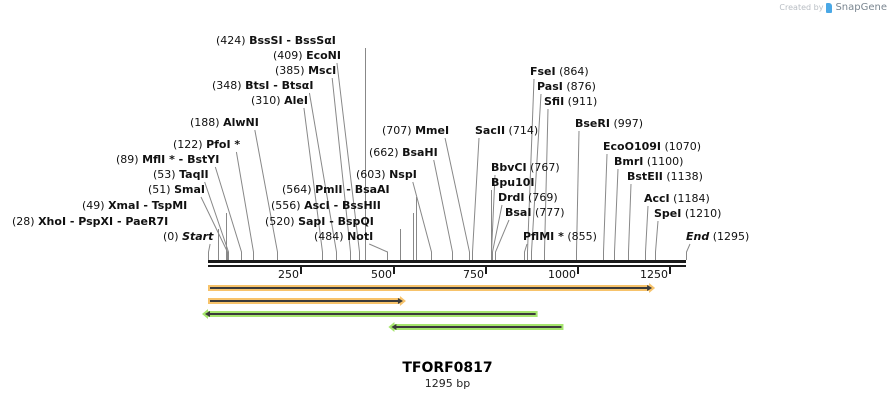 This screenshot has width=895, height=400. Describe the element at coordinates (176, 189) in the screenshot. I see `site-label: (51) SmaI` at that location.